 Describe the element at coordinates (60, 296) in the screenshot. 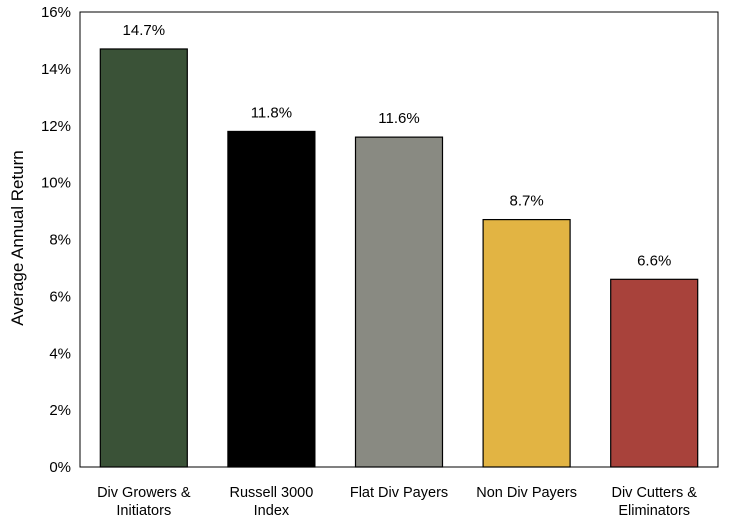

I see `y-tick-label: 6%` at that location.